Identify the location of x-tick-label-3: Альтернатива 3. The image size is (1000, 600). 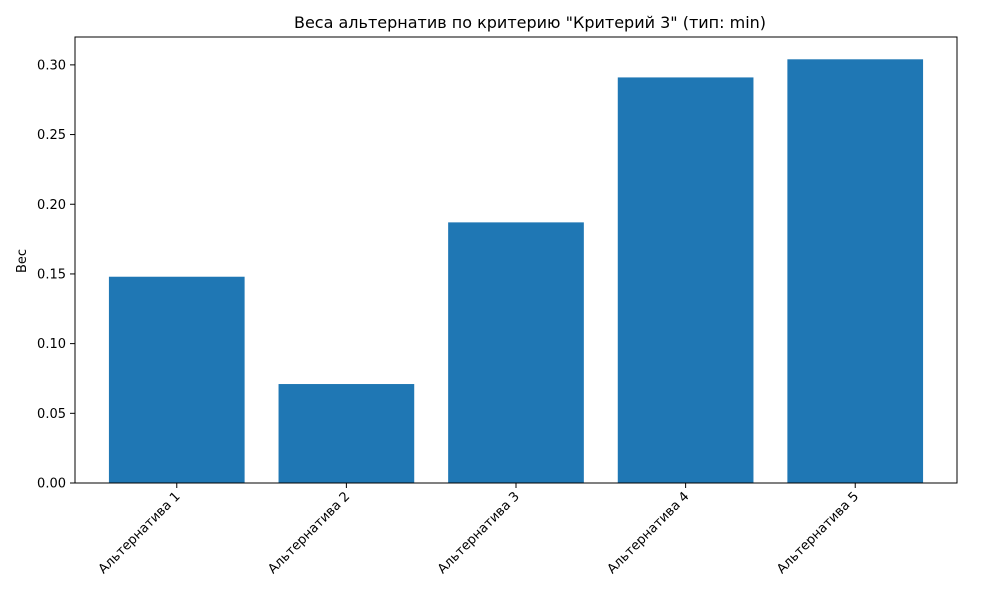
(479, 533).